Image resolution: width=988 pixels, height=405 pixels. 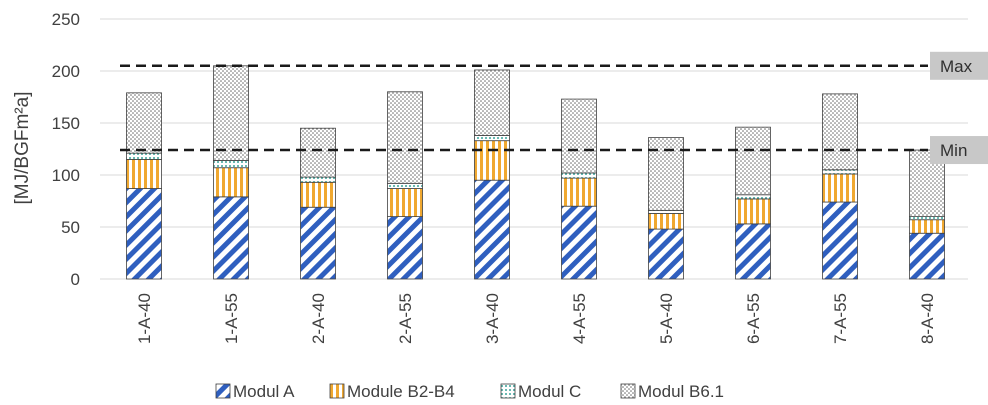 I want to click on x-tick-label: 2-A-55, so click(x=405, y=318).